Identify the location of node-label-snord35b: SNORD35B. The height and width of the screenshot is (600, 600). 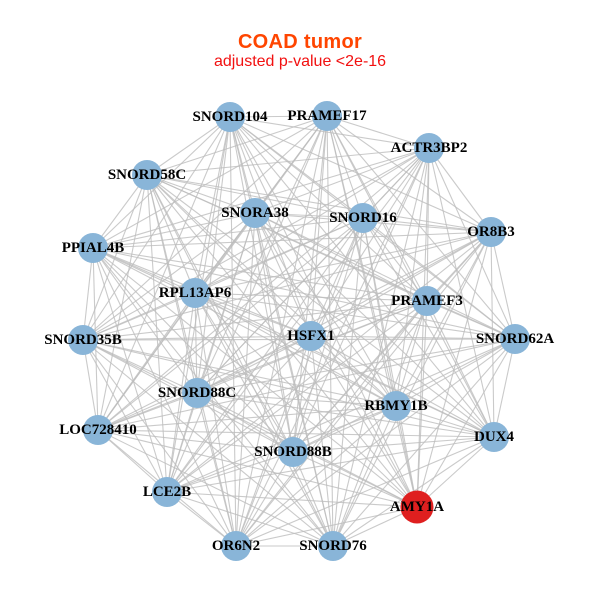
(83, 340).